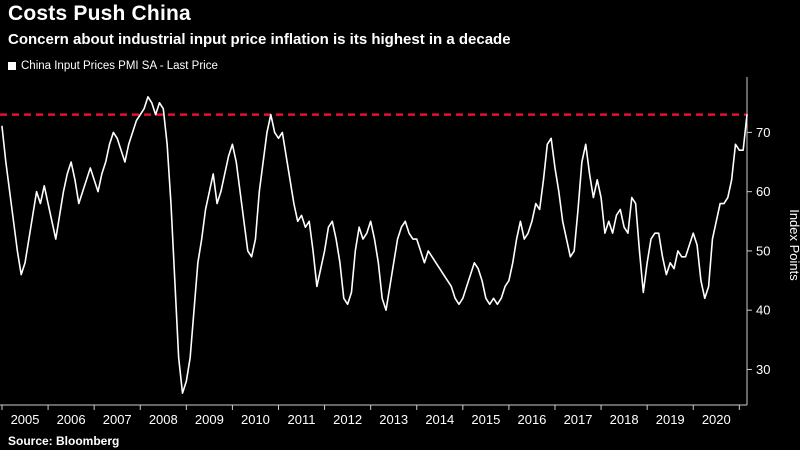 The height and width of the screenshot is (450, 800). What do you see at coordinates (163, 419) in the screenshot?
I see `x-tick-label: 2008` at bounding box center [163, 419].